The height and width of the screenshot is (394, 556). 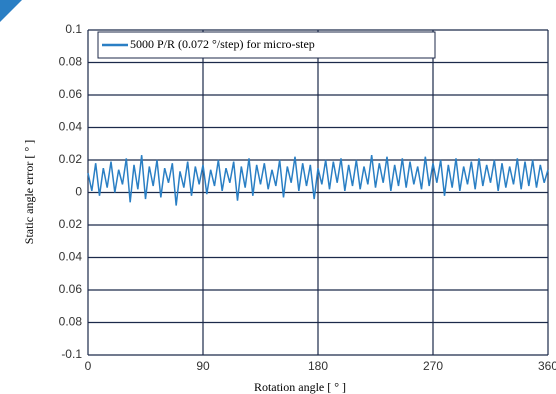 What do you see at coordinates (11, 11) in the screenshot?
I see `corner-decoration` at bounding box center [11, 11].